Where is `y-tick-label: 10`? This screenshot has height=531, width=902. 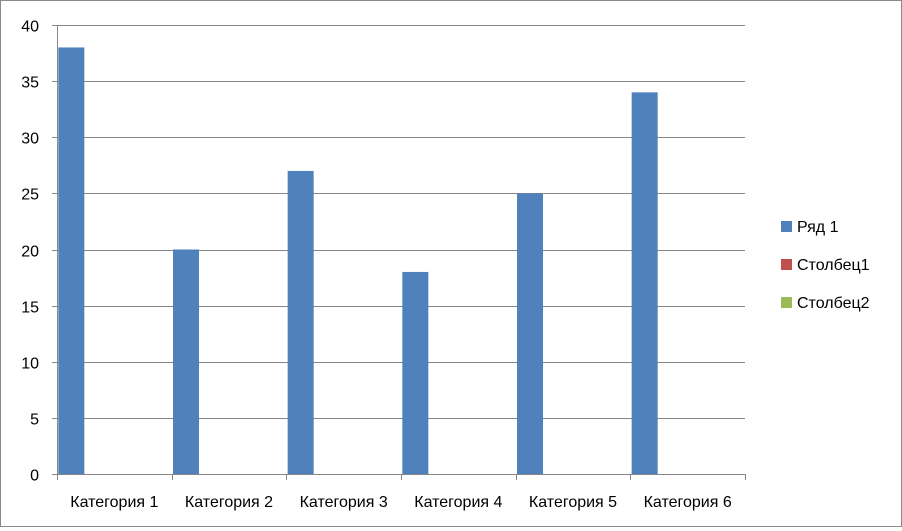
y-tick-label: 10 is located at coordinates (30, 364).